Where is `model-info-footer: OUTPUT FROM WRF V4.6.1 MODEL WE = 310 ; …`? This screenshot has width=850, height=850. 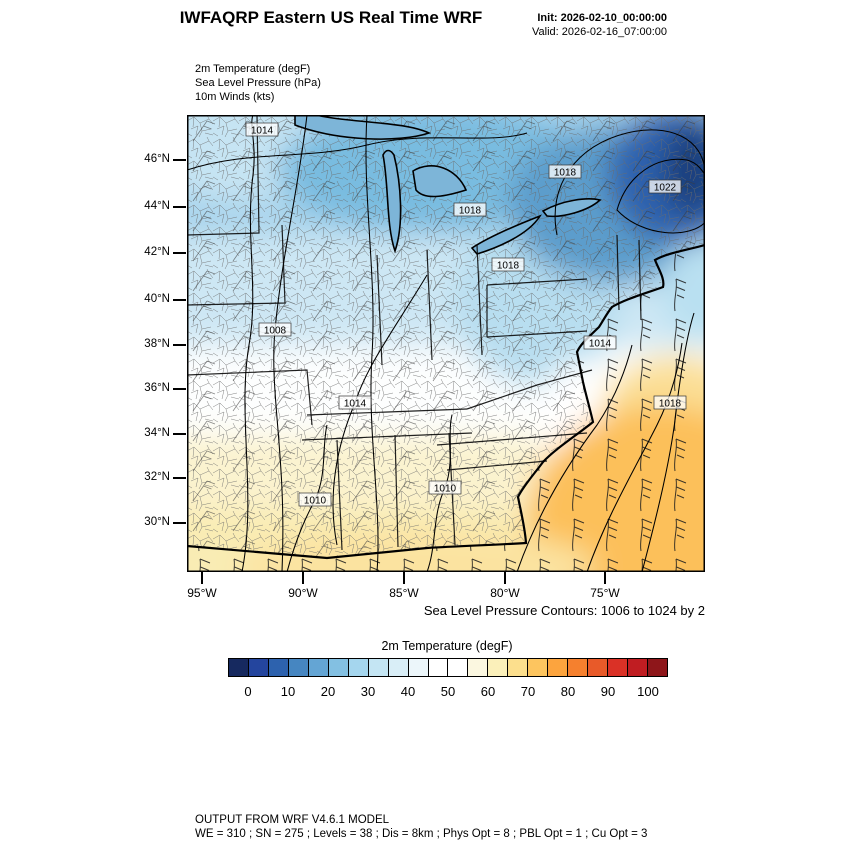
model-info-footer: OUTPUT FROM WRF V4.6.1 MODEL WE = 310 ; … is located at coordinates (421, 827).